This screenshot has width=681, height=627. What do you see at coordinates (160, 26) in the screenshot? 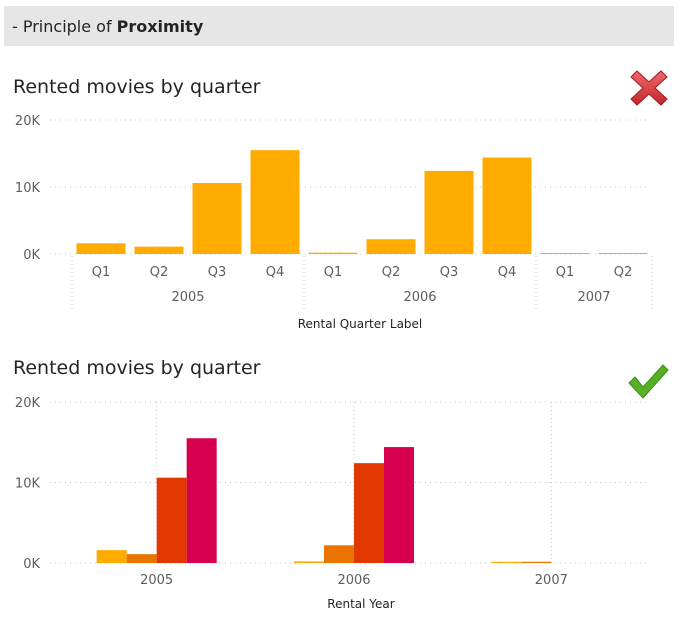
I see `header-emphasis: Proximity` at bounding box center [160, 26].